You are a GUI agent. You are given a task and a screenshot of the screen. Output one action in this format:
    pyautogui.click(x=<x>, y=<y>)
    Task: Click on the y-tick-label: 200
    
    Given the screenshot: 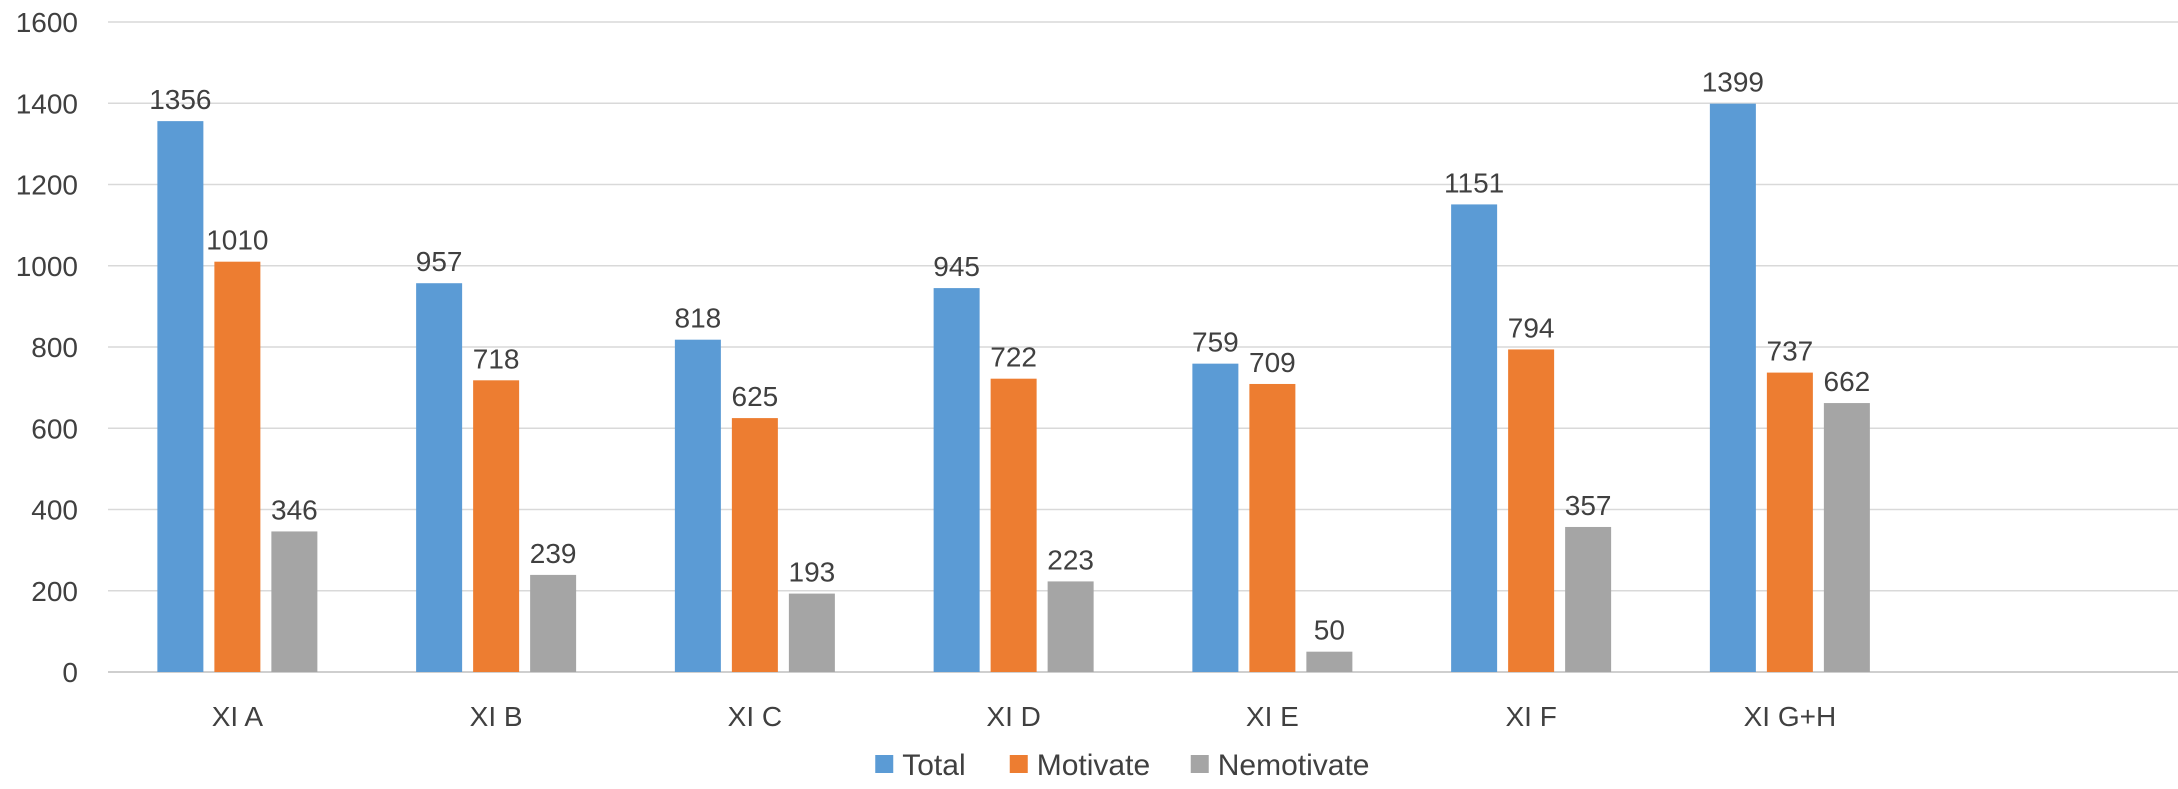 What is the action you would take?
    pyautogui.click(x=54, y=591)
    